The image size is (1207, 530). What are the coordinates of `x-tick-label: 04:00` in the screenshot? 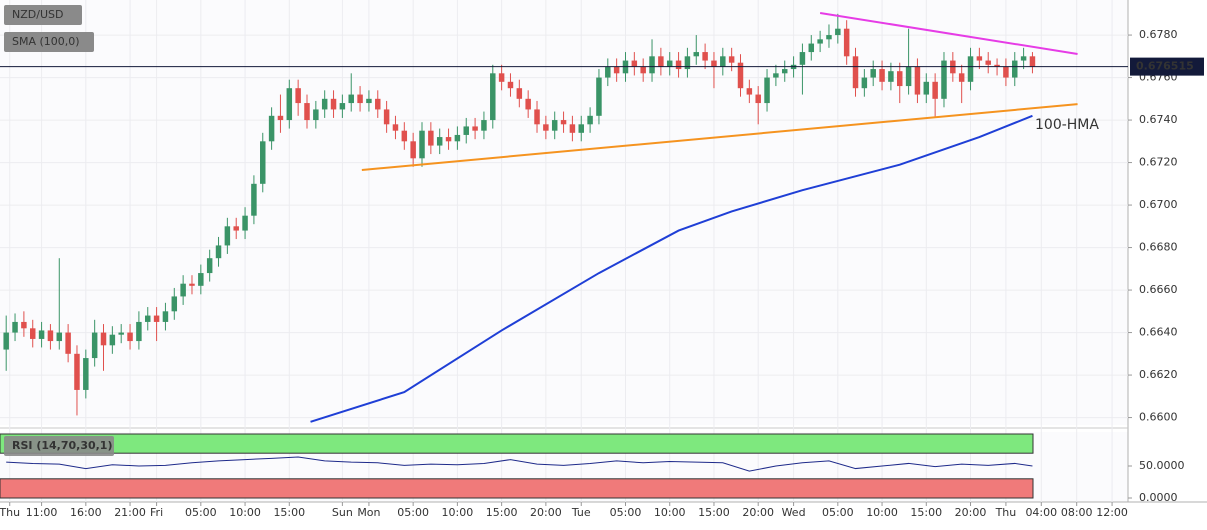 It's located at (1041, 512).